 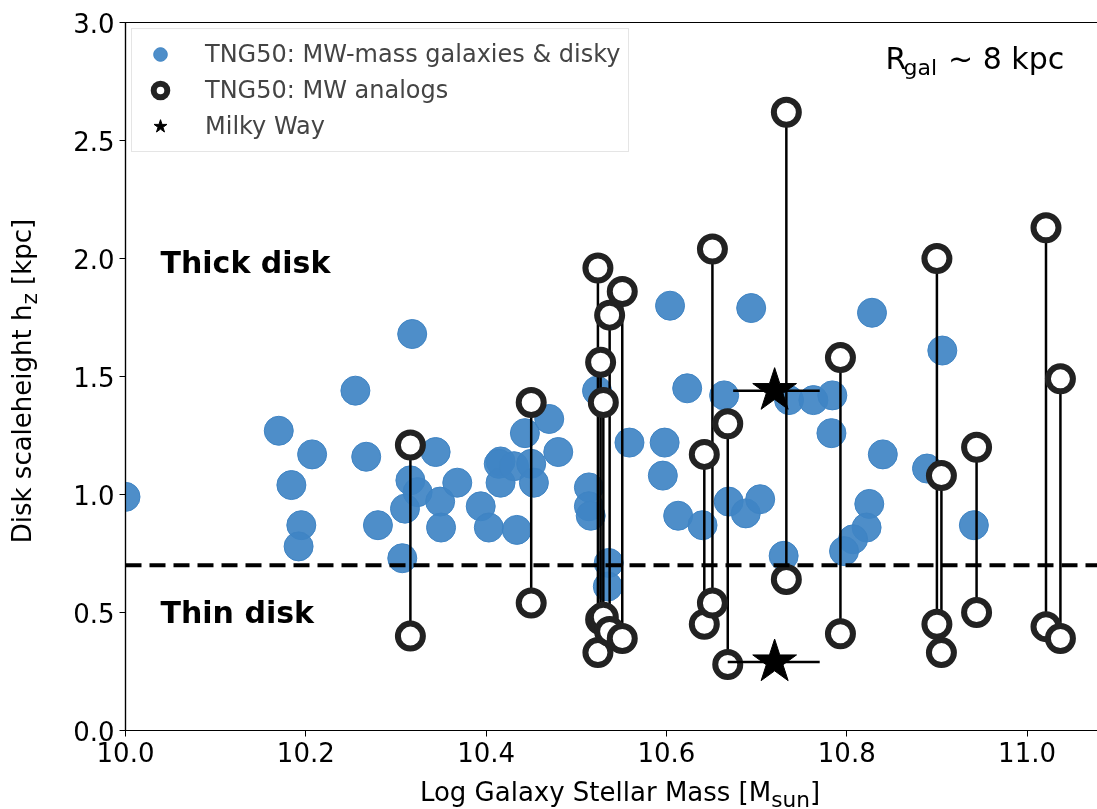 I want to click on annotation: Thin disk, so click(x=238, y=612).